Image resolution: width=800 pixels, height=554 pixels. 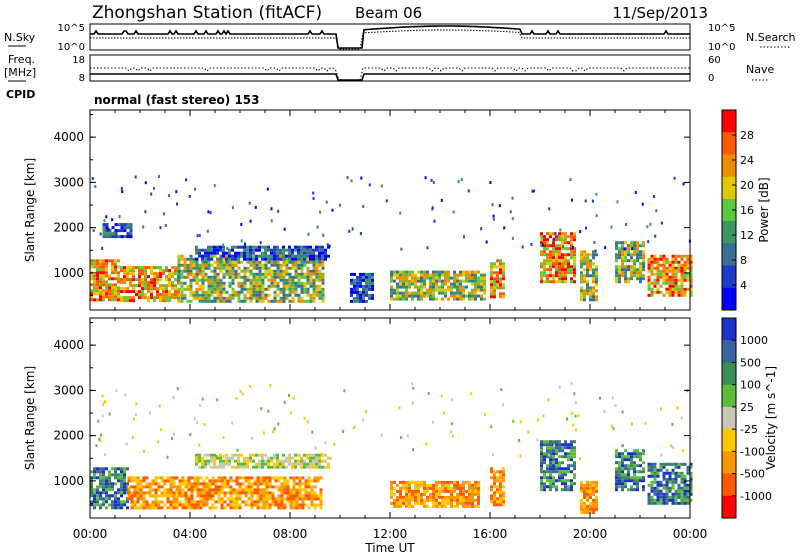 What do you see at coordinates (68, 273) in the screenshot?
I see `y-tick-label: 1000` at bounding box center [68, 273].